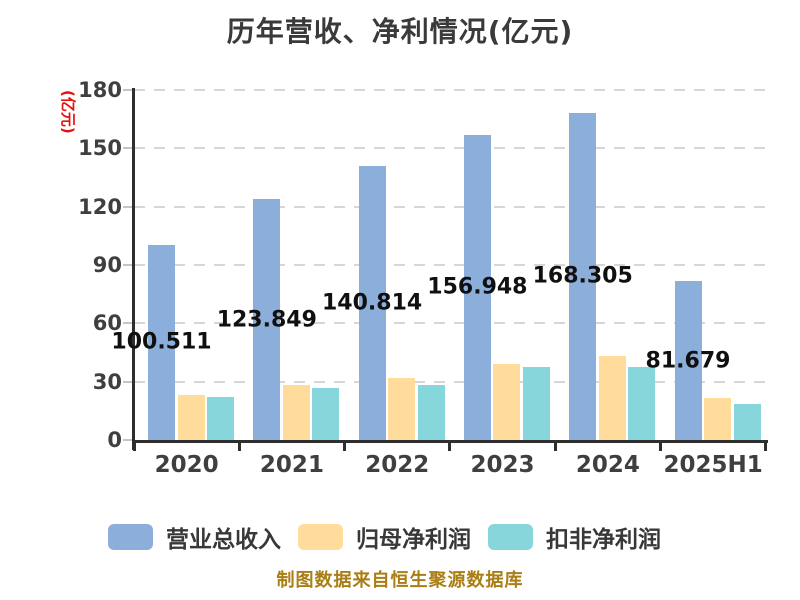 The image size is (800, 600). I want to click on bar-2025H1-series2, so click(747, 422).